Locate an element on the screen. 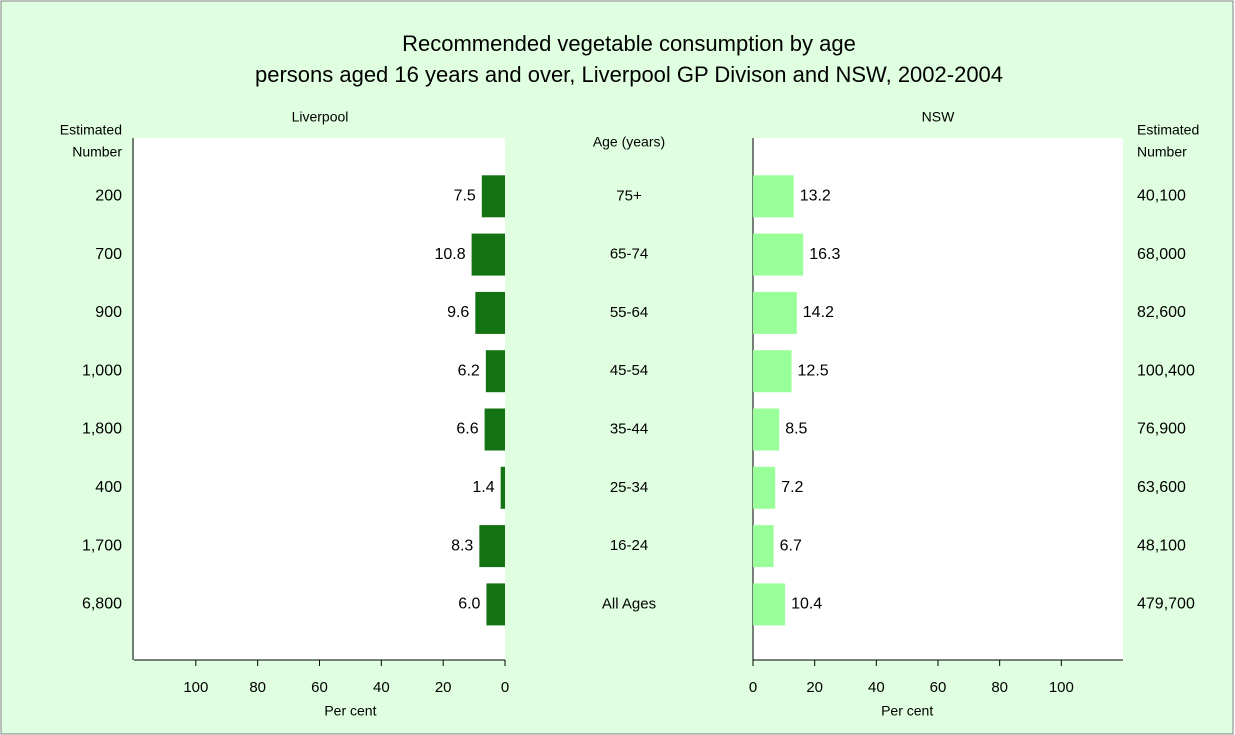  category-label: 16-24 is located at coordinates (629, 545).